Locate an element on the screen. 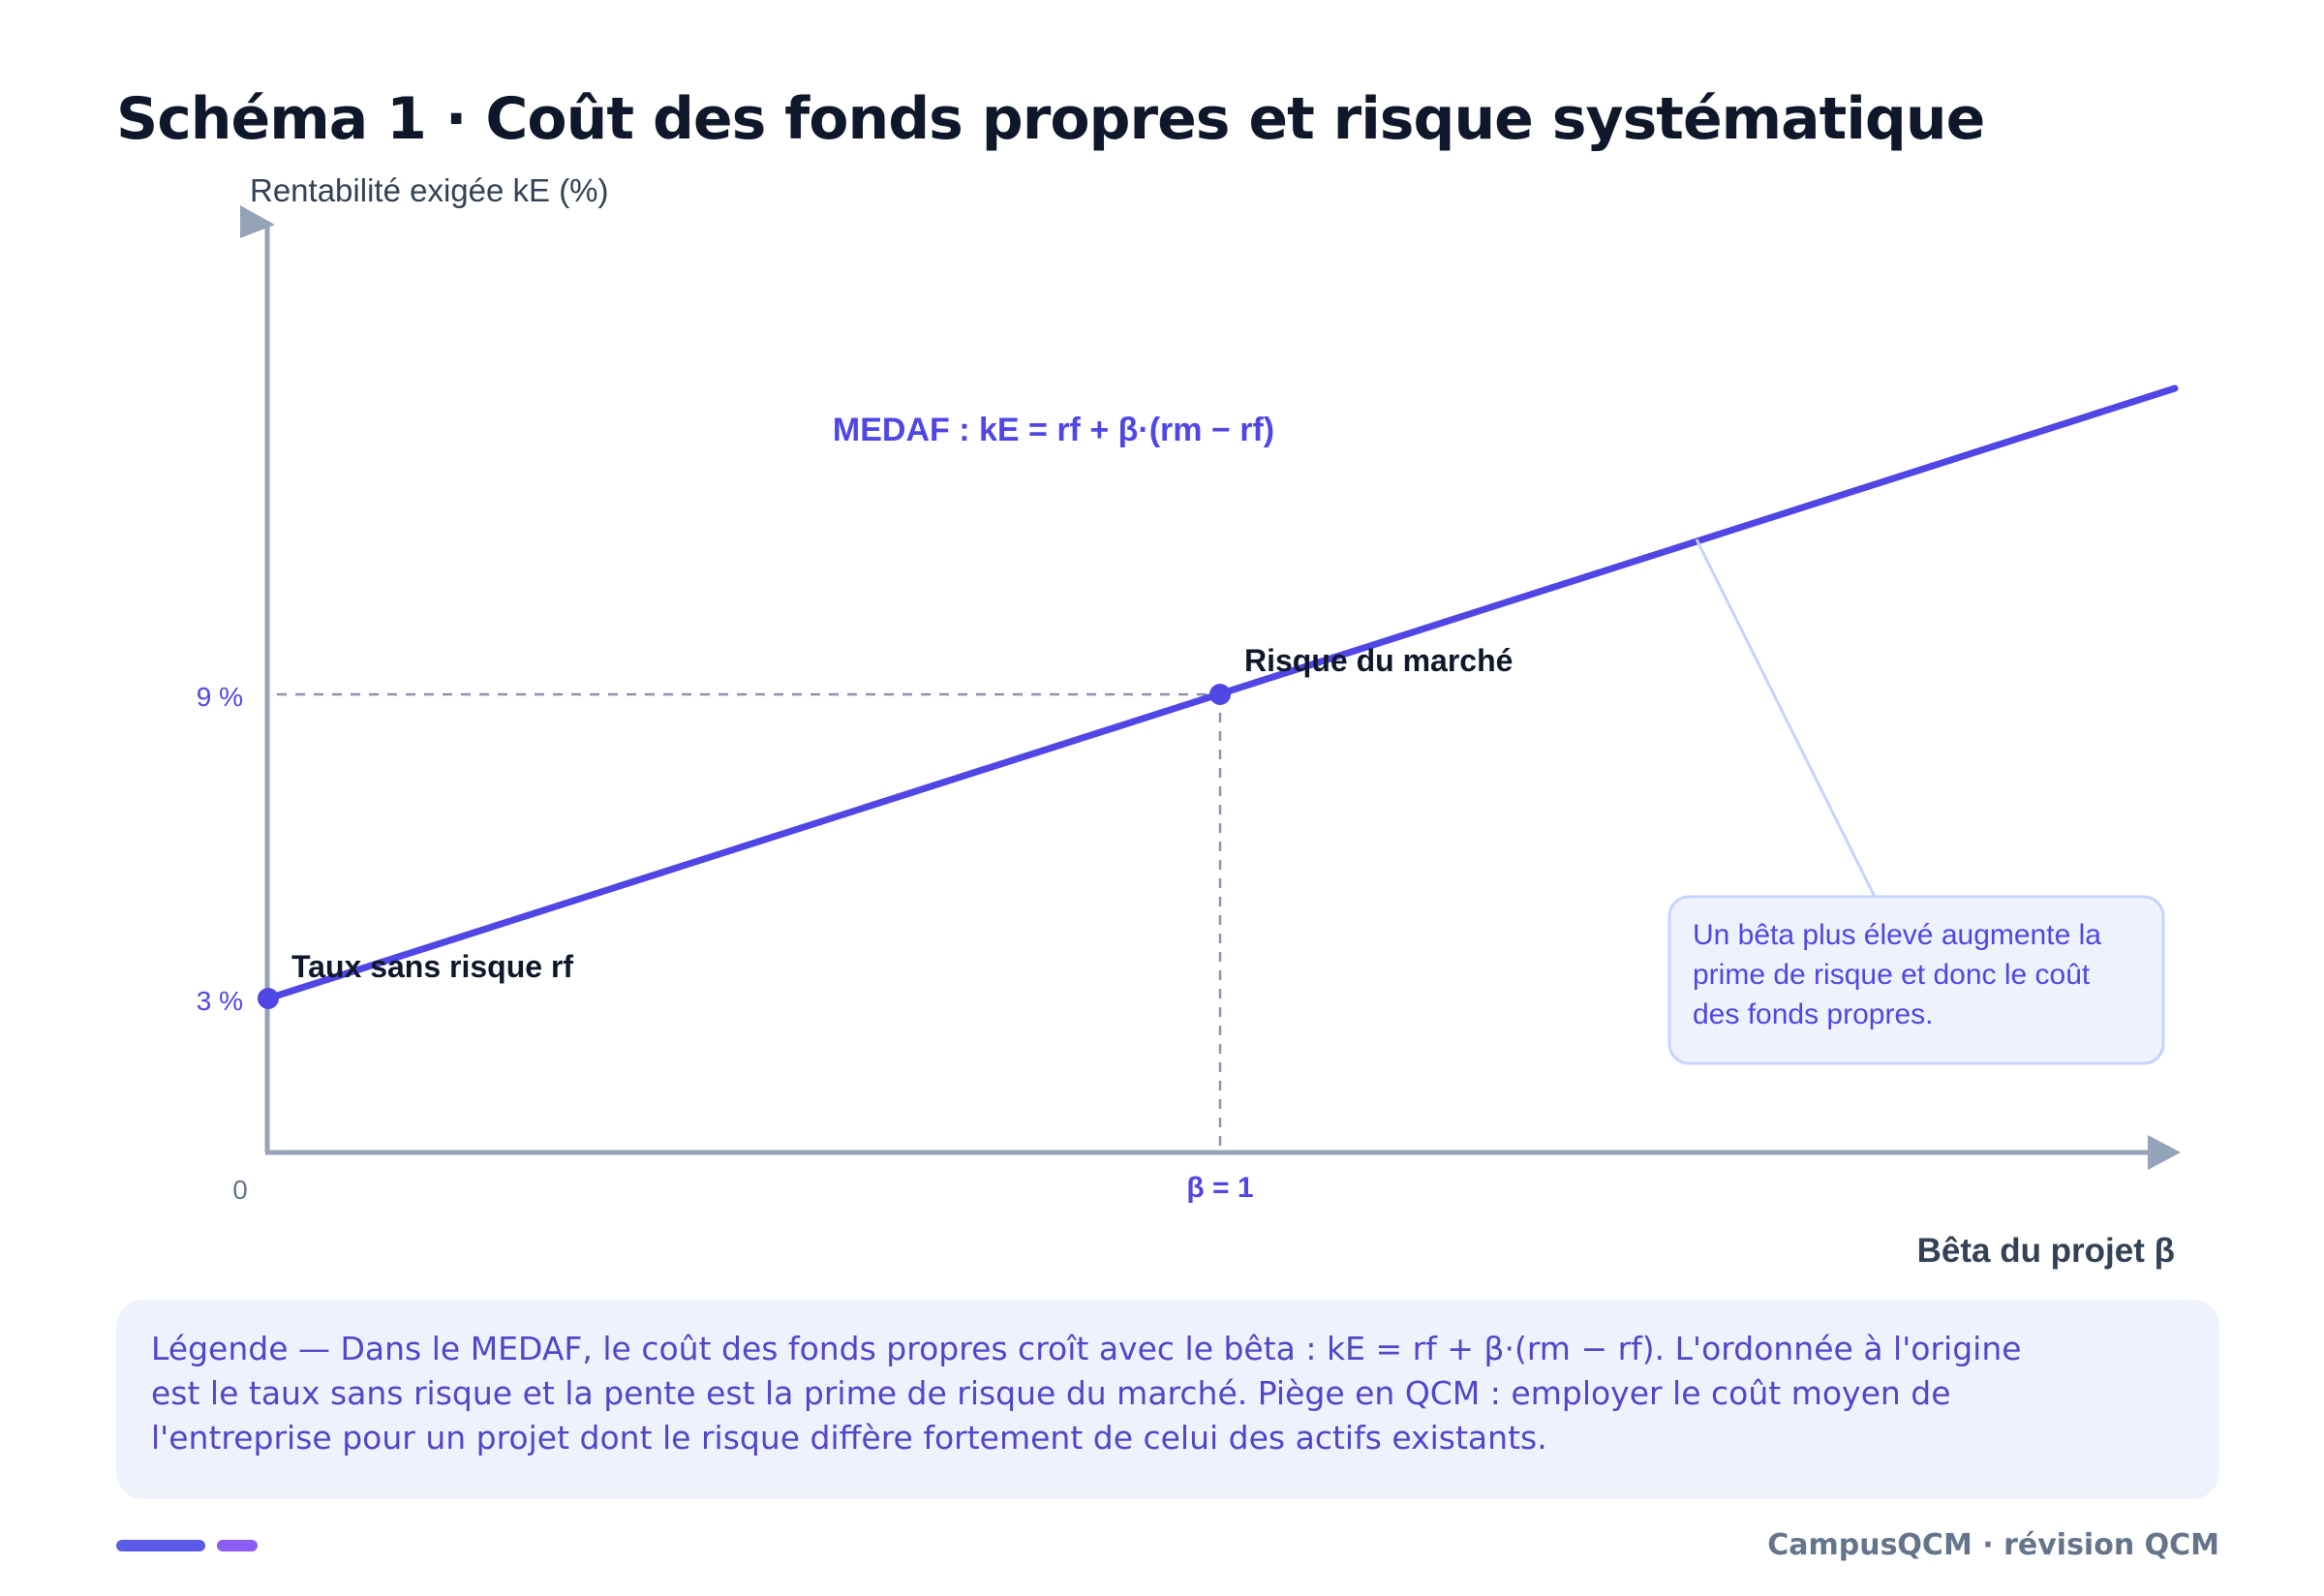  tick-x-beta1: β = 1 is located at coordinates (1220, 1188).